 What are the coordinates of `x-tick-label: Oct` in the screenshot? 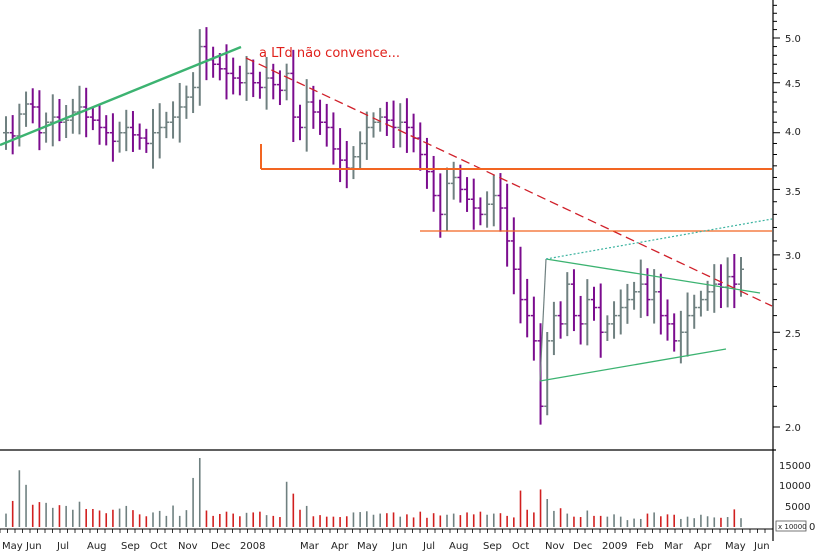 It's located at (158, 546).